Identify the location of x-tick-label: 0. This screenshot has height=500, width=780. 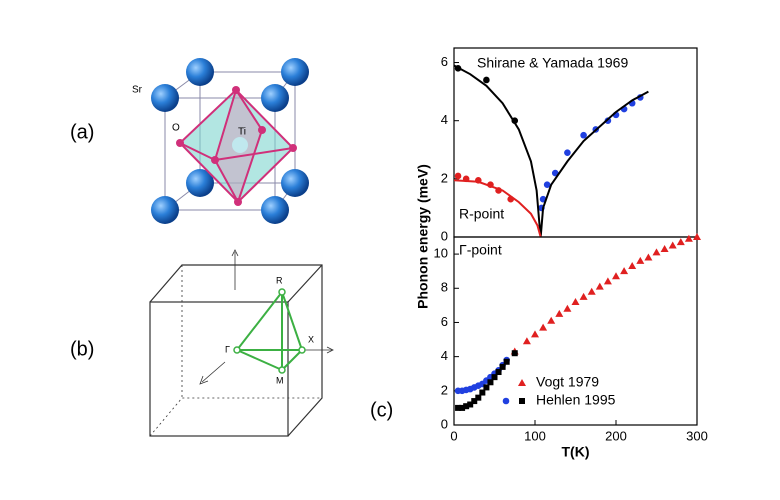
(453, 435).